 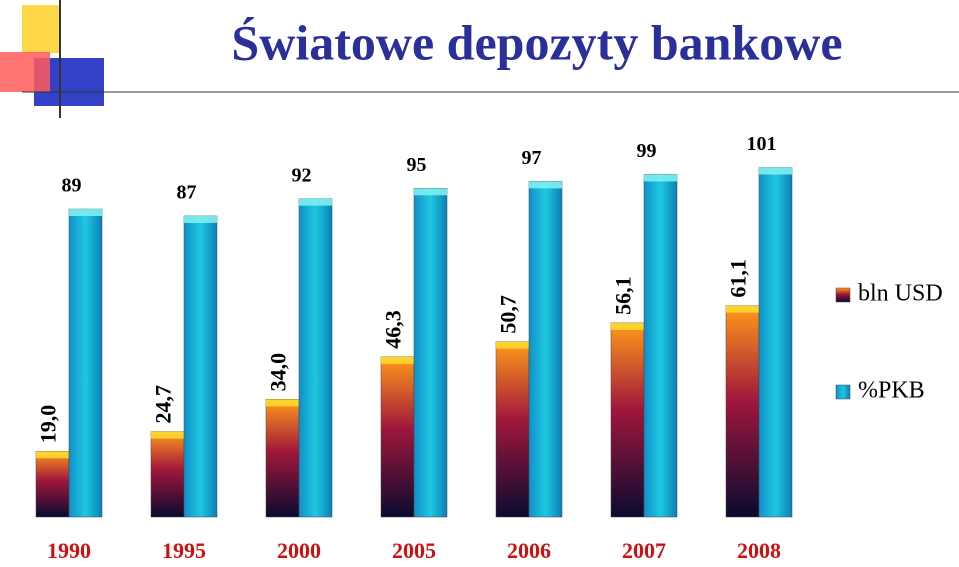 I want to click on value-label: 92, so click(x=302, y=175).